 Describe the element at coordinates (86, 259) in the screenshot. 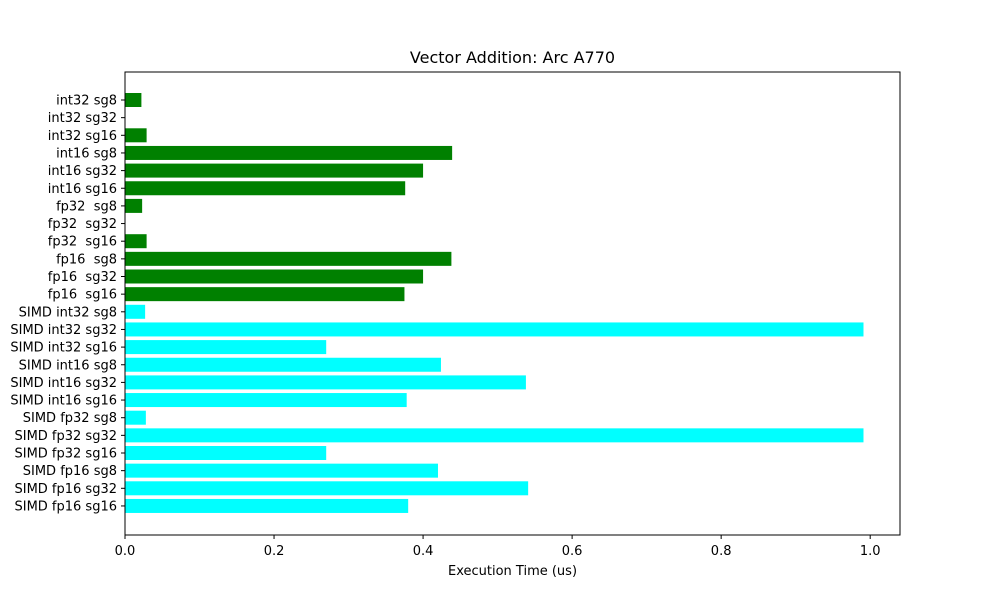

I see `y-tick-label: fp16 sg8` at that location.